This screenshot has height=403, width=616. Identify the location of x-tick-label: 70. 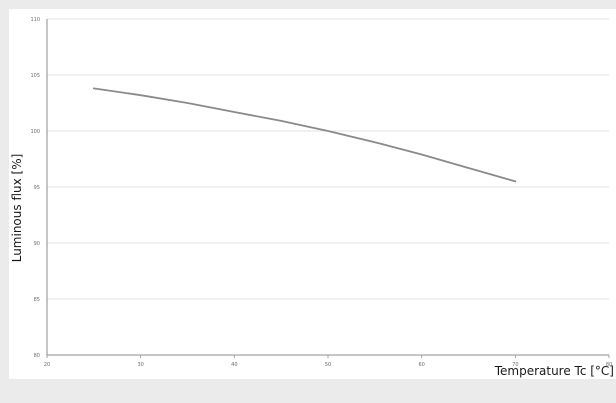
(515, 365).